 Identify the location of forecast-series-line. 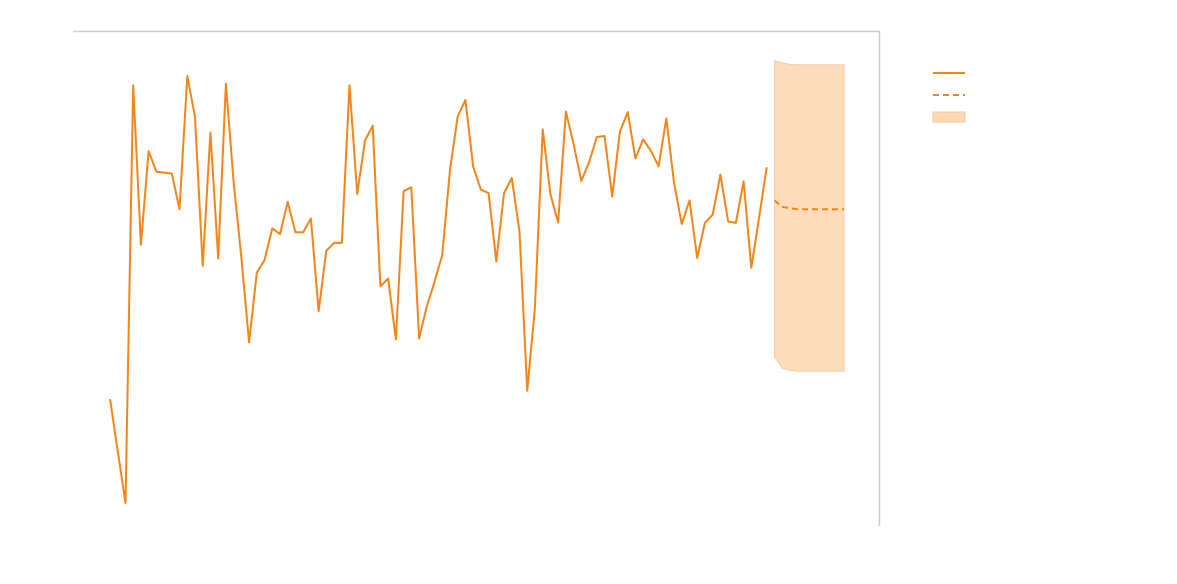
(808, 205).